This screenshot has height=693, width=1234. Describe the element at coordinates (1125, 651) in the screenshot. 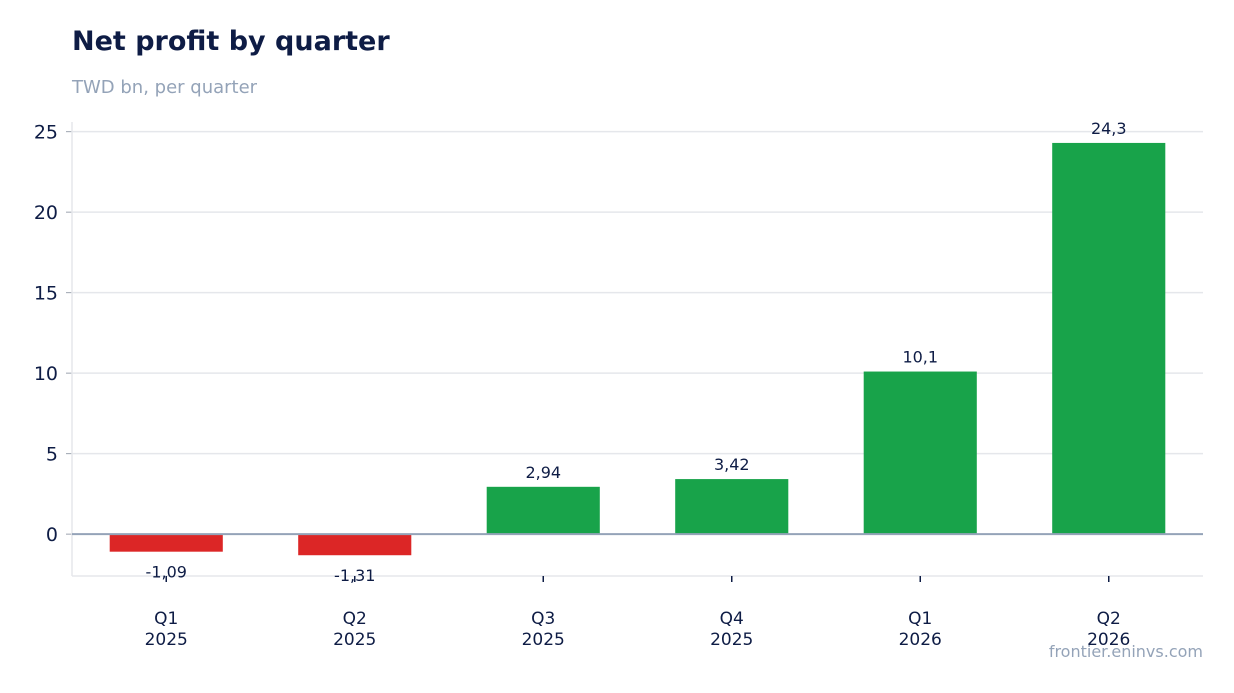

I see `source-link: frontier.eninvs.com` at that location.